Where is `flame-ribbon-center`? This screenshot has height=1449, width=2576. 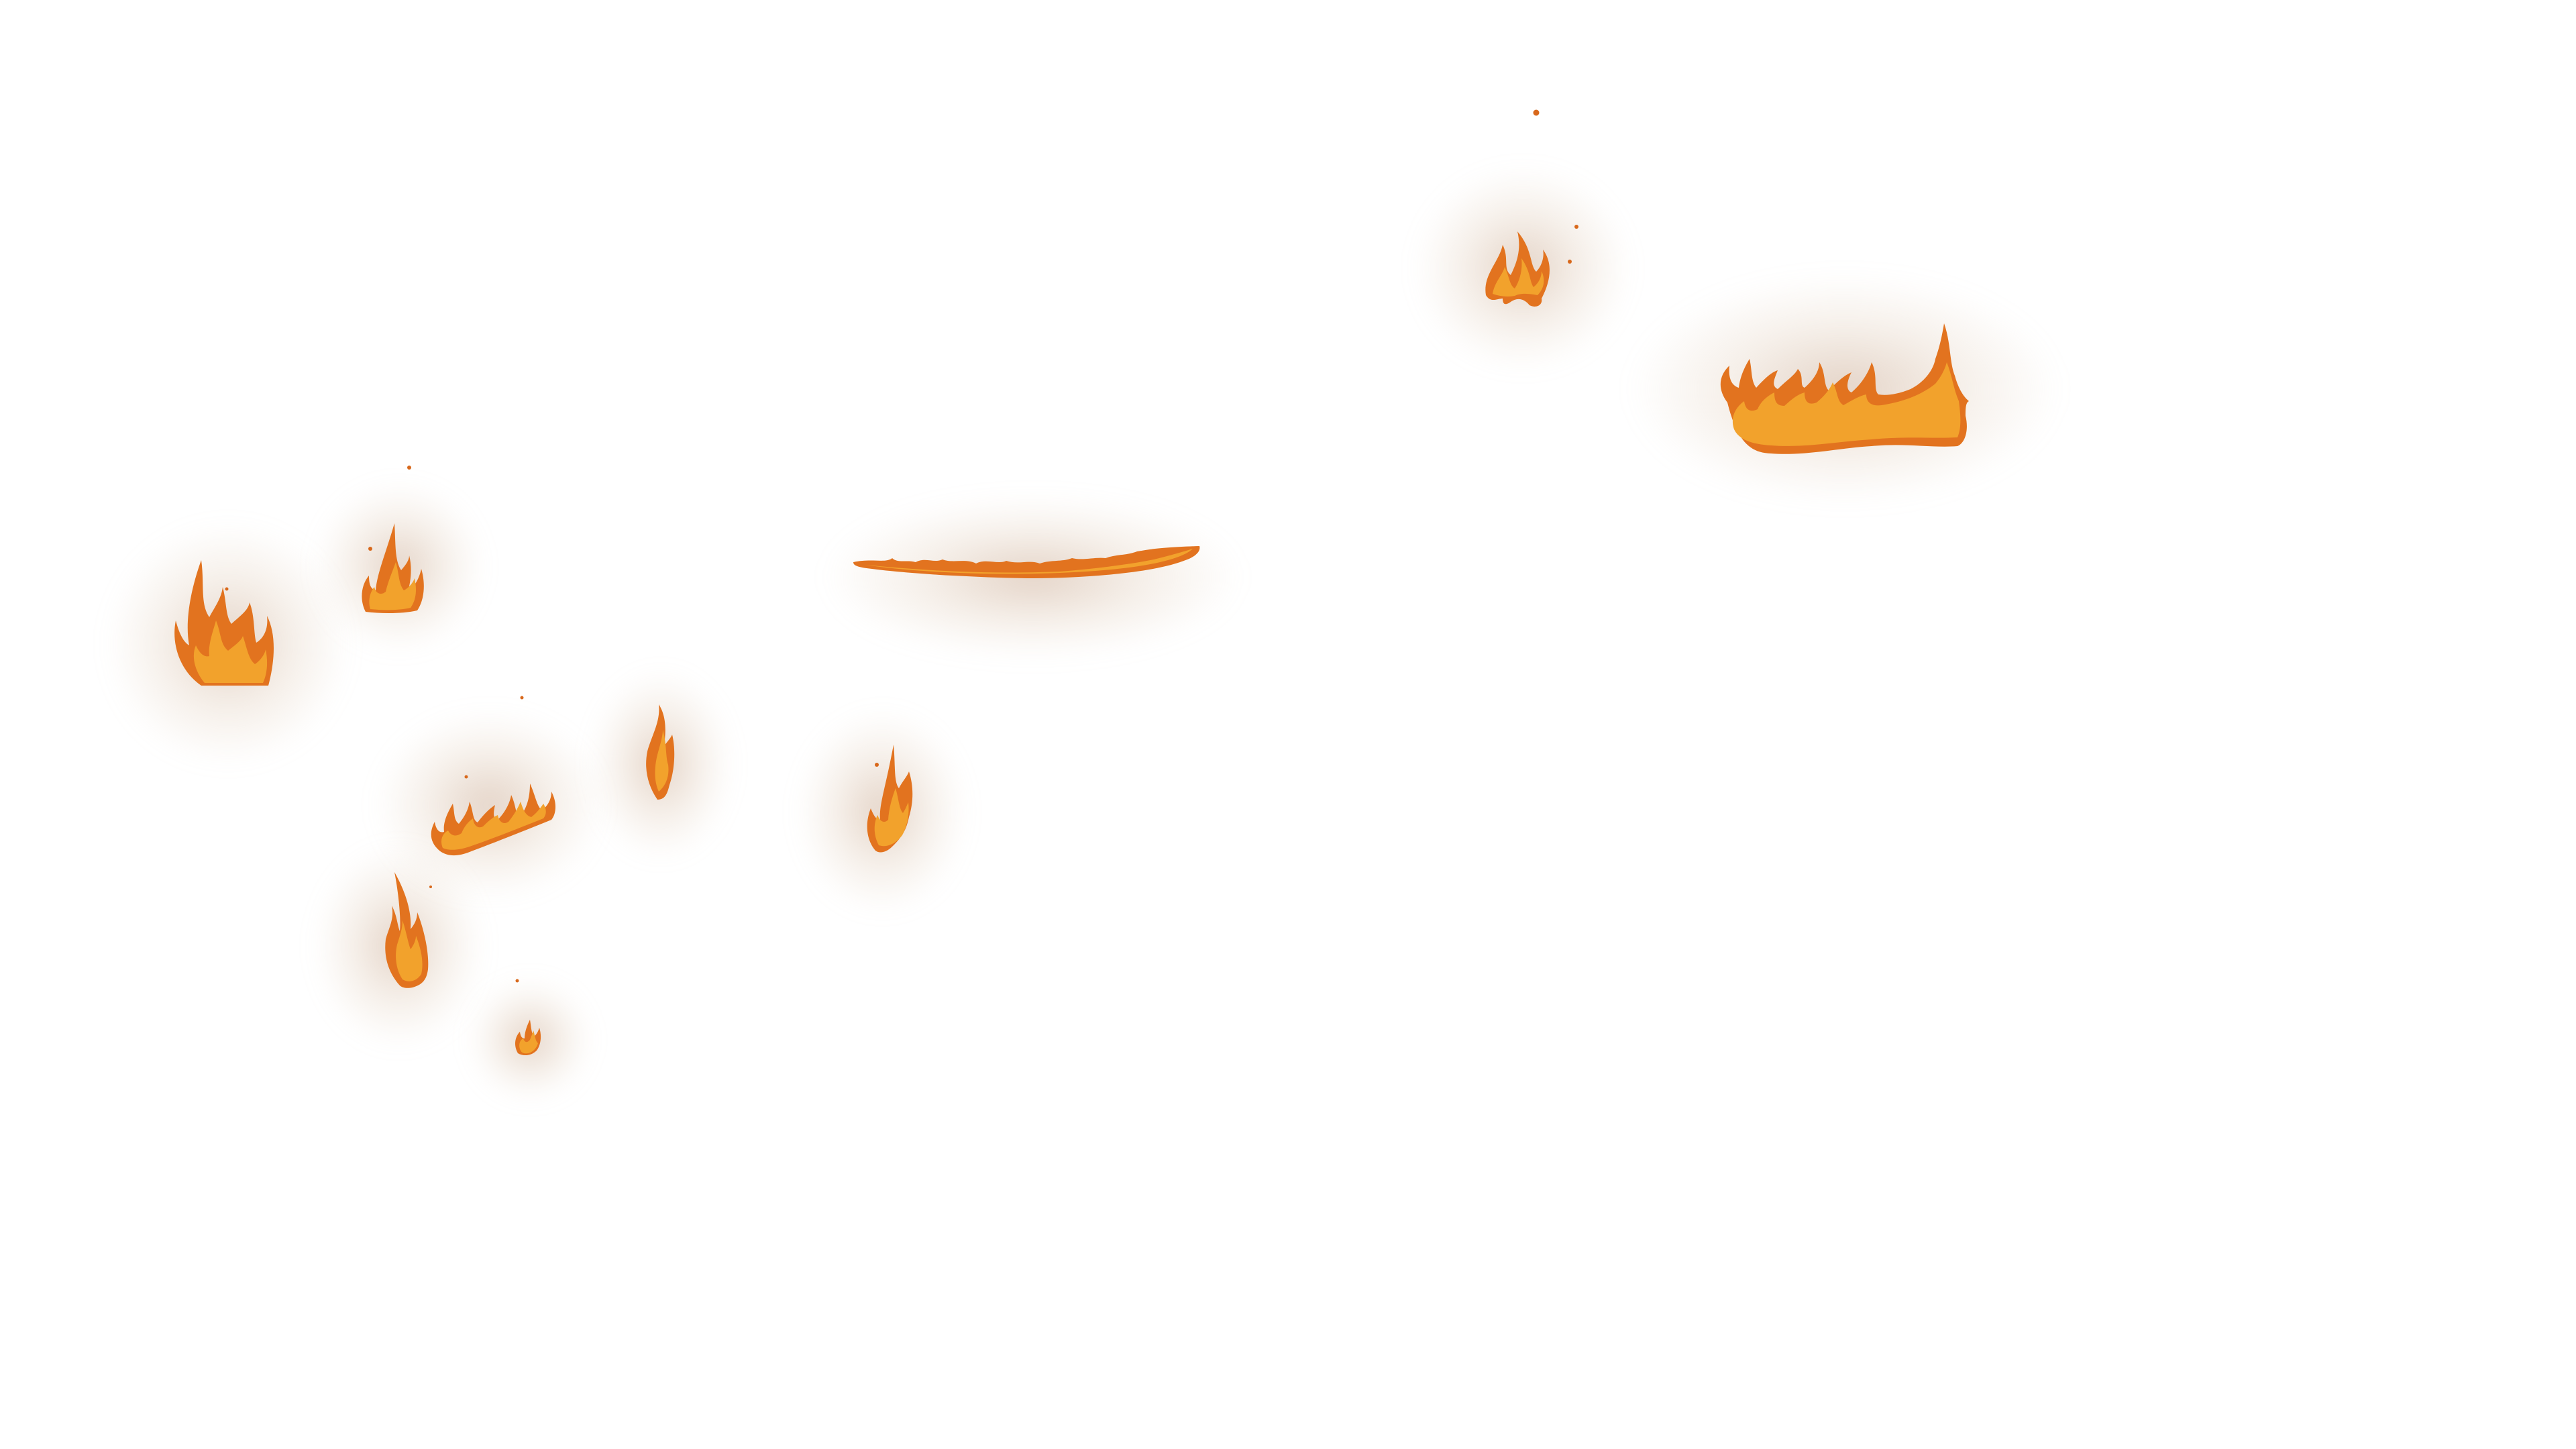 flame-ribbon-center is located at coordinates (1026, 562).